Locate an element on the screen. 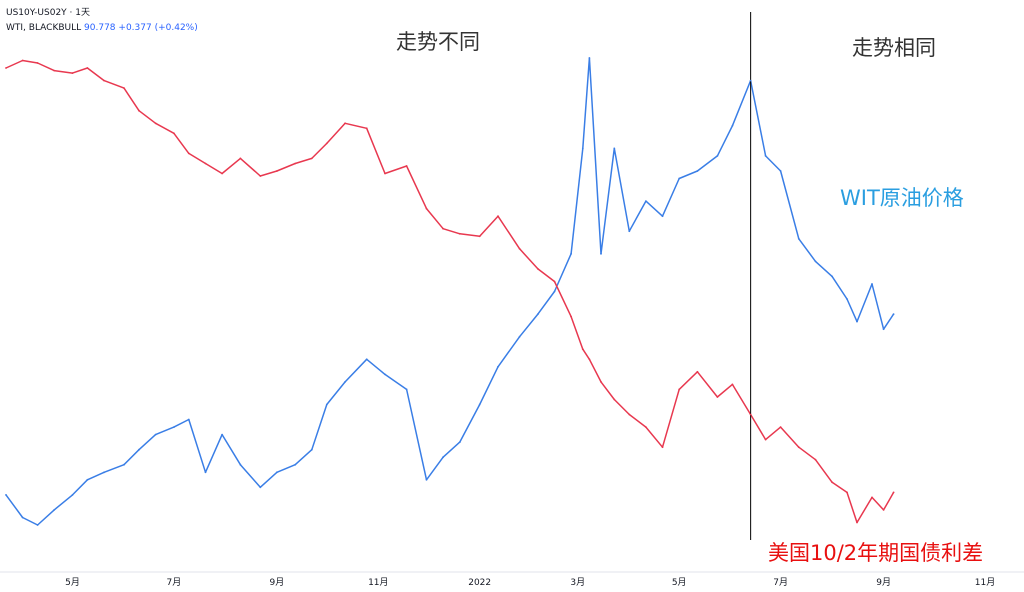  x-tick-label: 3月 is located at coordinates (577, 582).